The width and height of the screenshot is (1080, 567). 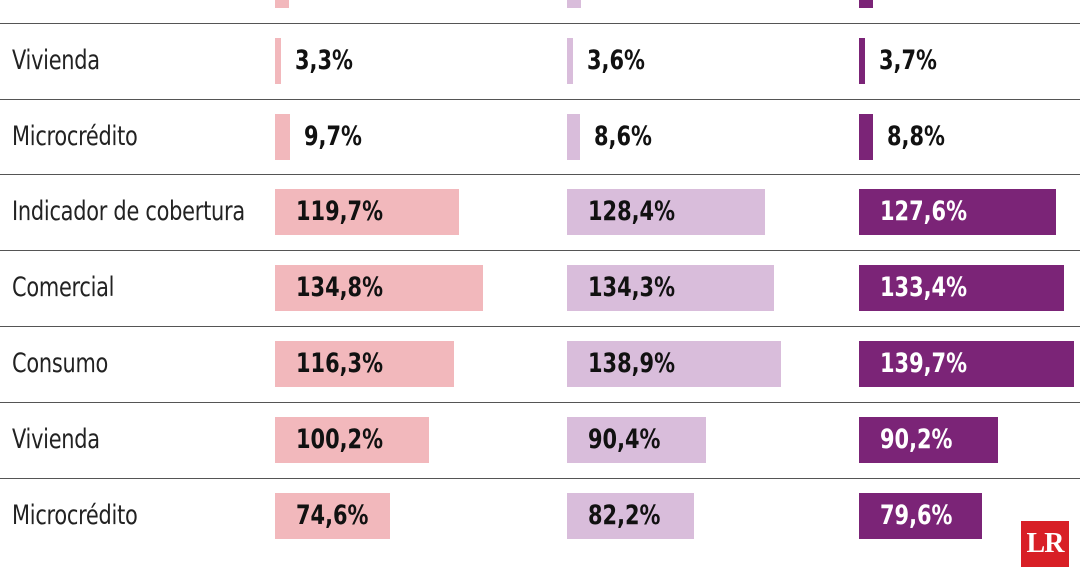 What do you see at coordinates (916, 439) in the screenshot?
I see `value-label-col3: 90,2%` at bounding box center [916, 439].